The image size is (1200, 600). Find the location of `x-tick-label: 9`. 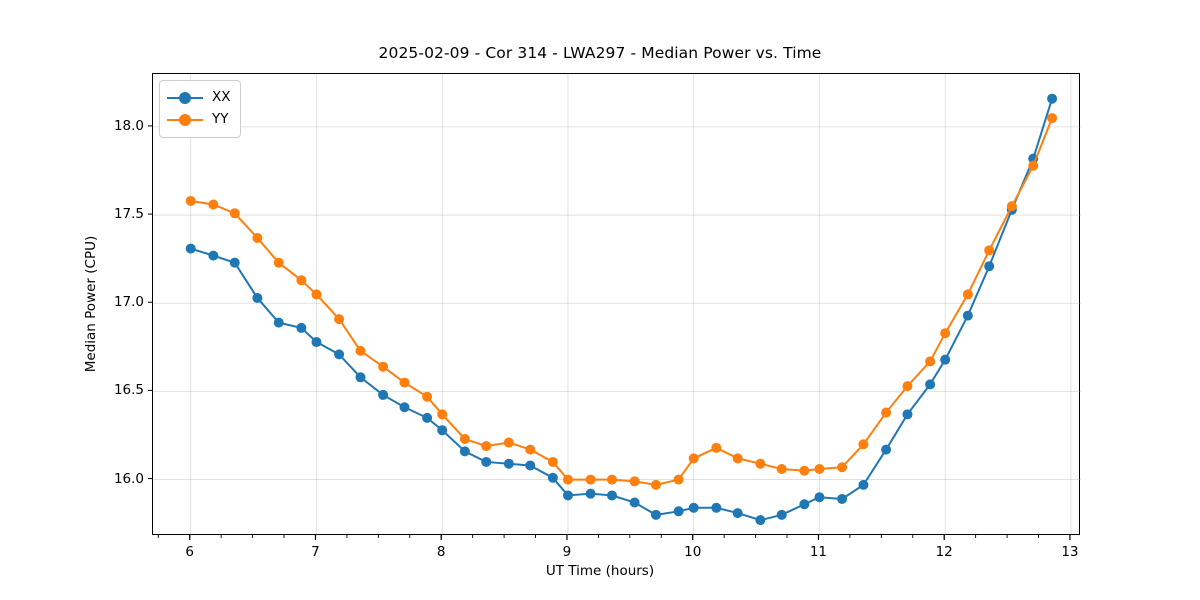

x-tick-label: 9 is located at coordinates (567, 552).